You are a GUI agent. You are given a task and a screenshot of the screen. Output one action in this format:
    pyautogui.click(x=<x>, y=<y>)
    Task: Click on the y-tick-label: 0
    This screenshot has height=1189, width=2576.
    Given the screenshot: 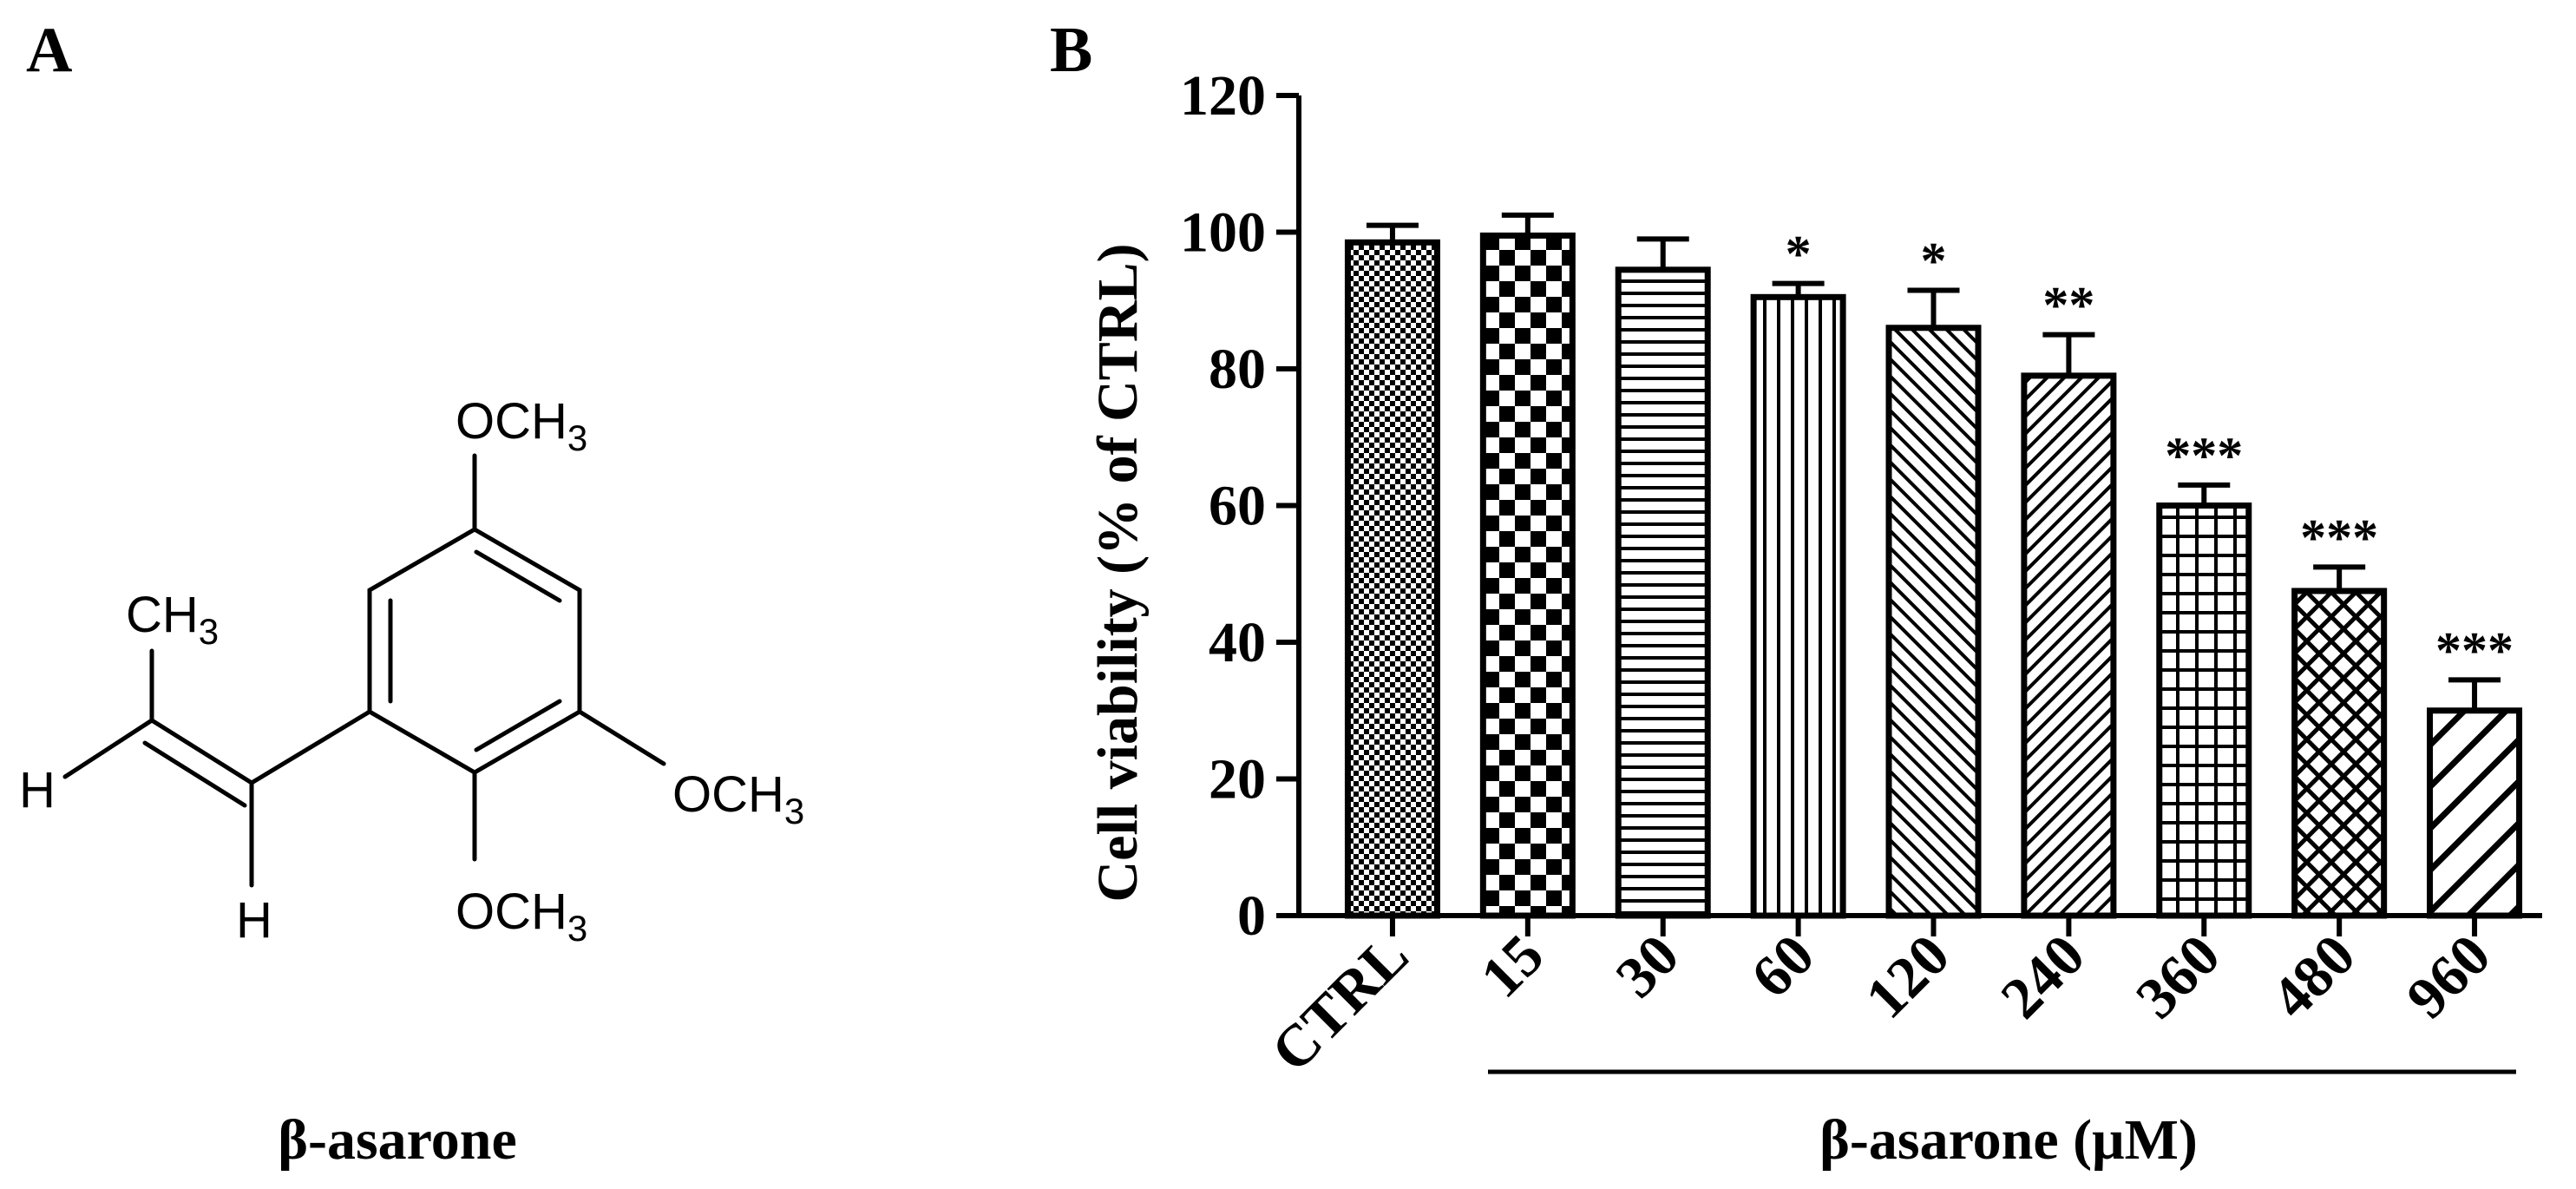 What is the action you would take?
    pyautogui.click(x=1251, y=916)
    